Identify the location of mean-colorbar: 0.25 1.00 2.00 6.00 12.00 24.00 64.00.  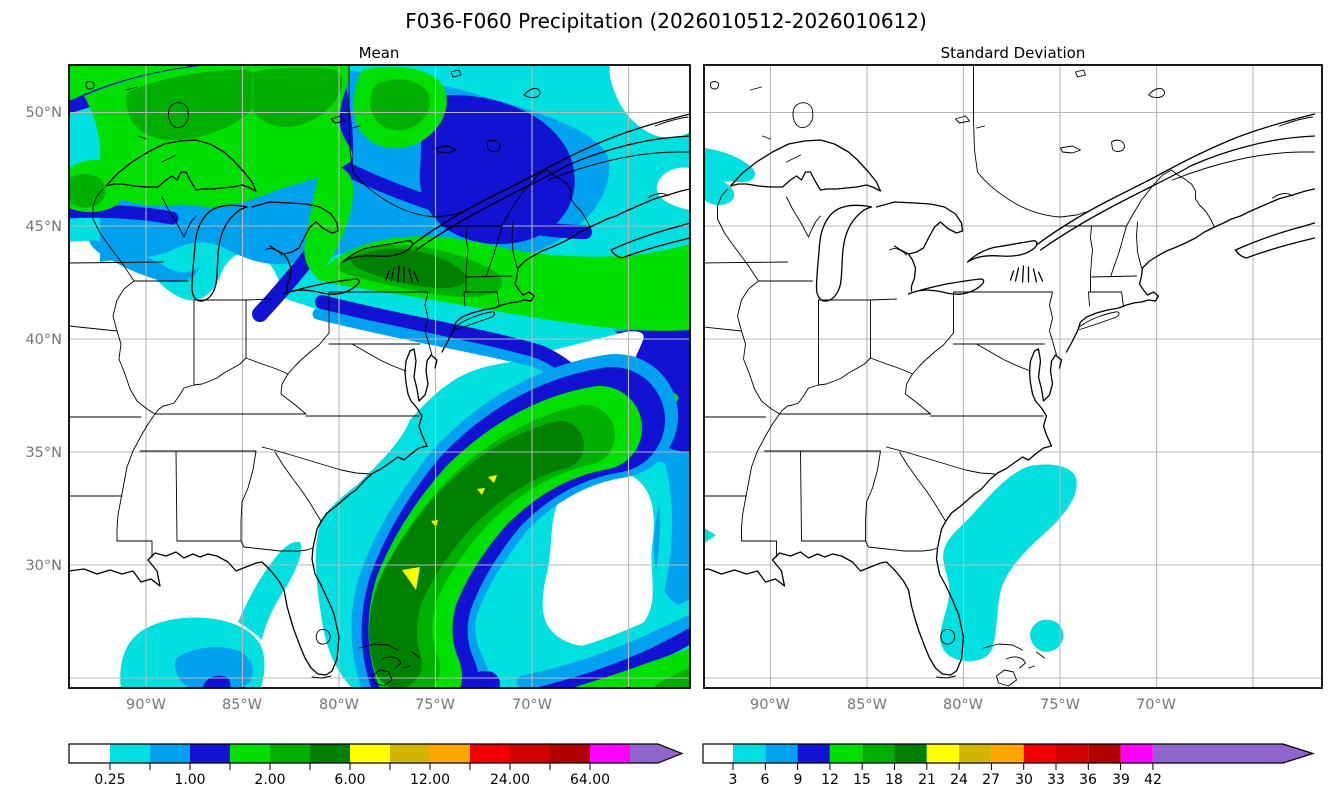
(376, 765).